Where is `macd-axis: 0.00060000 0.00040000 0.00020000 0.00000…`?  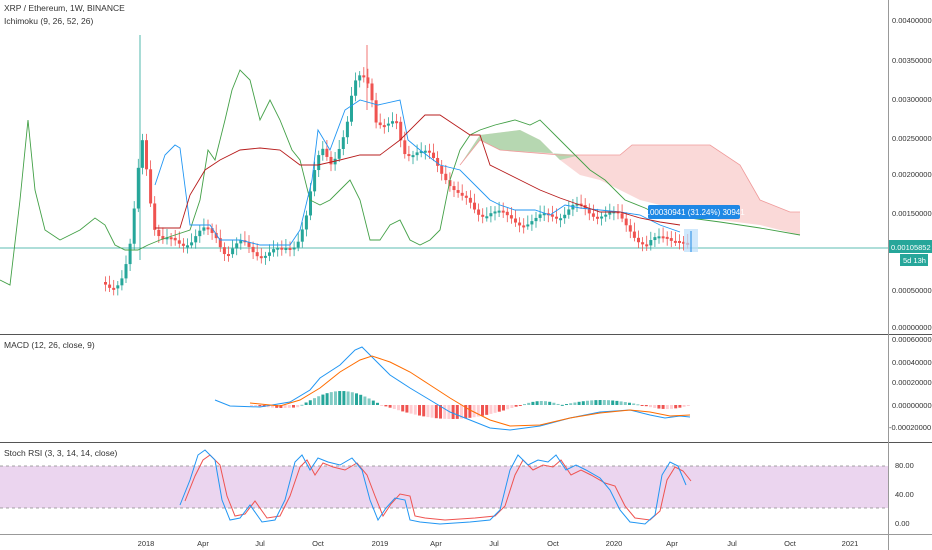 macd-axis: 0.00060000 0.00040000 0.00020000 0.00000… is located at coordinates (910, 383).